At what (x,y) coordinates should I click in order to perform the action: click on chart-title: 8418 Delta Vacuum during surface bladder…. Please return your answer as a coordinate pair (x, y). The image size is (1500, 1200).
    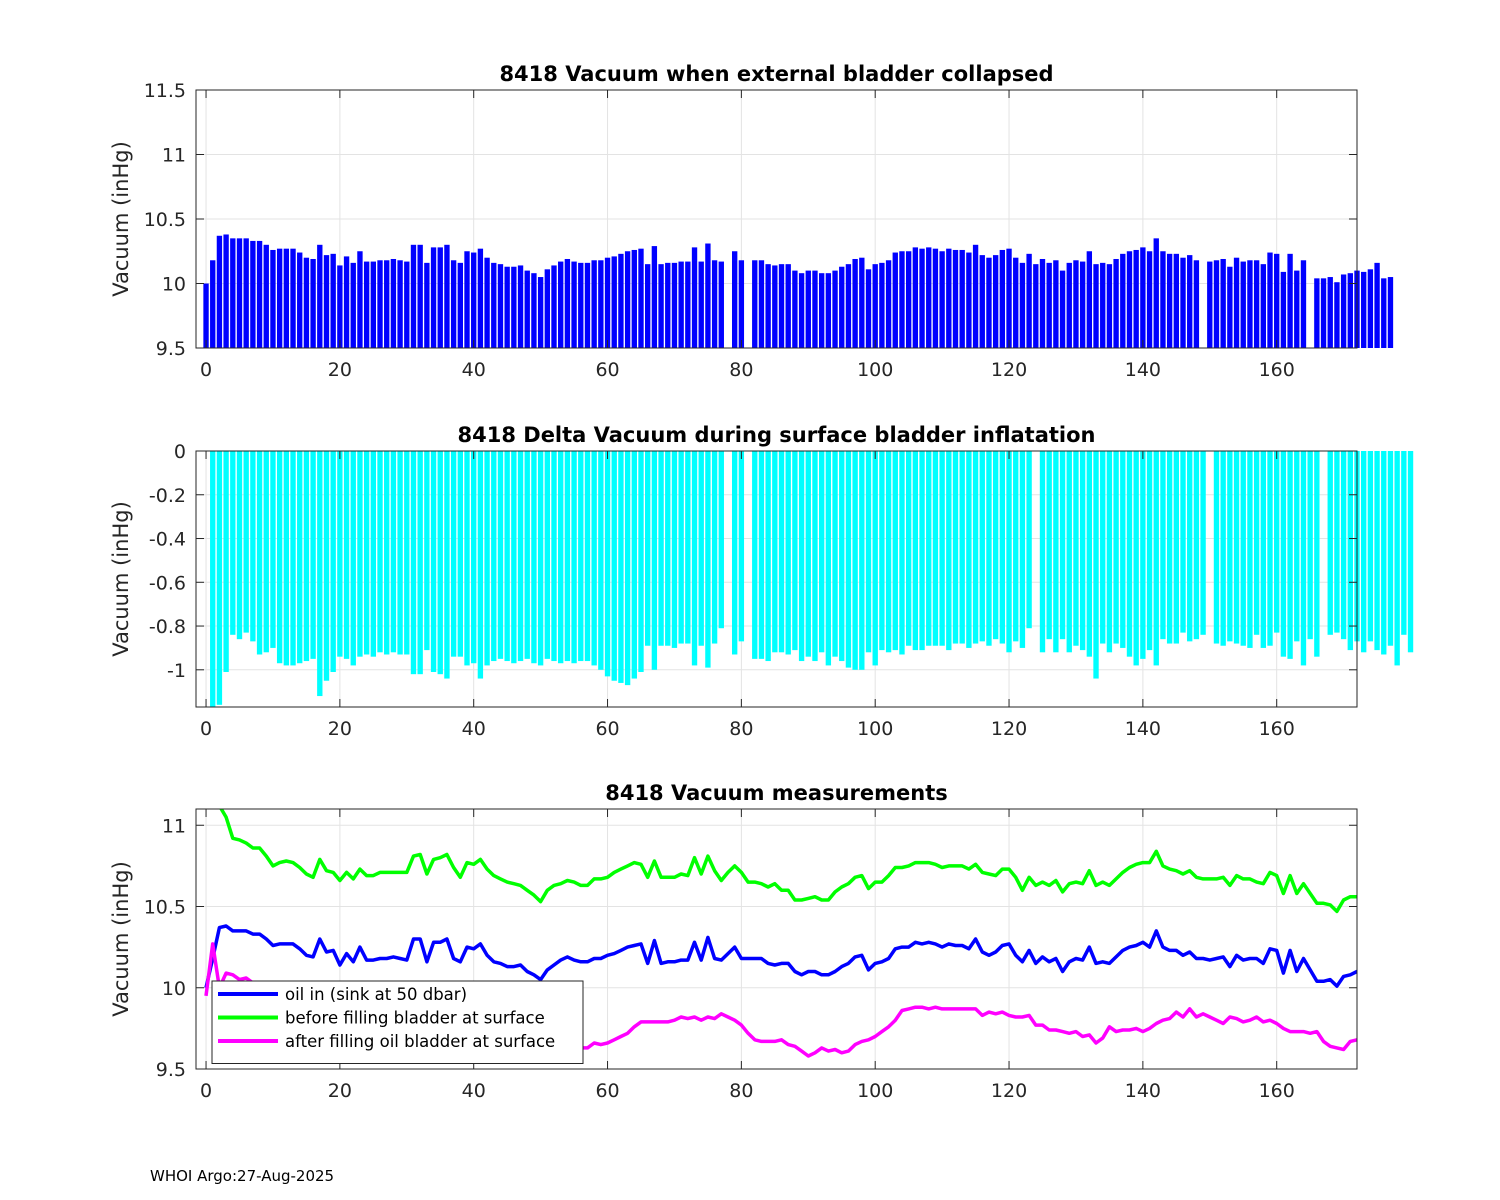
    Looking at the image, I should click on (777, 435).